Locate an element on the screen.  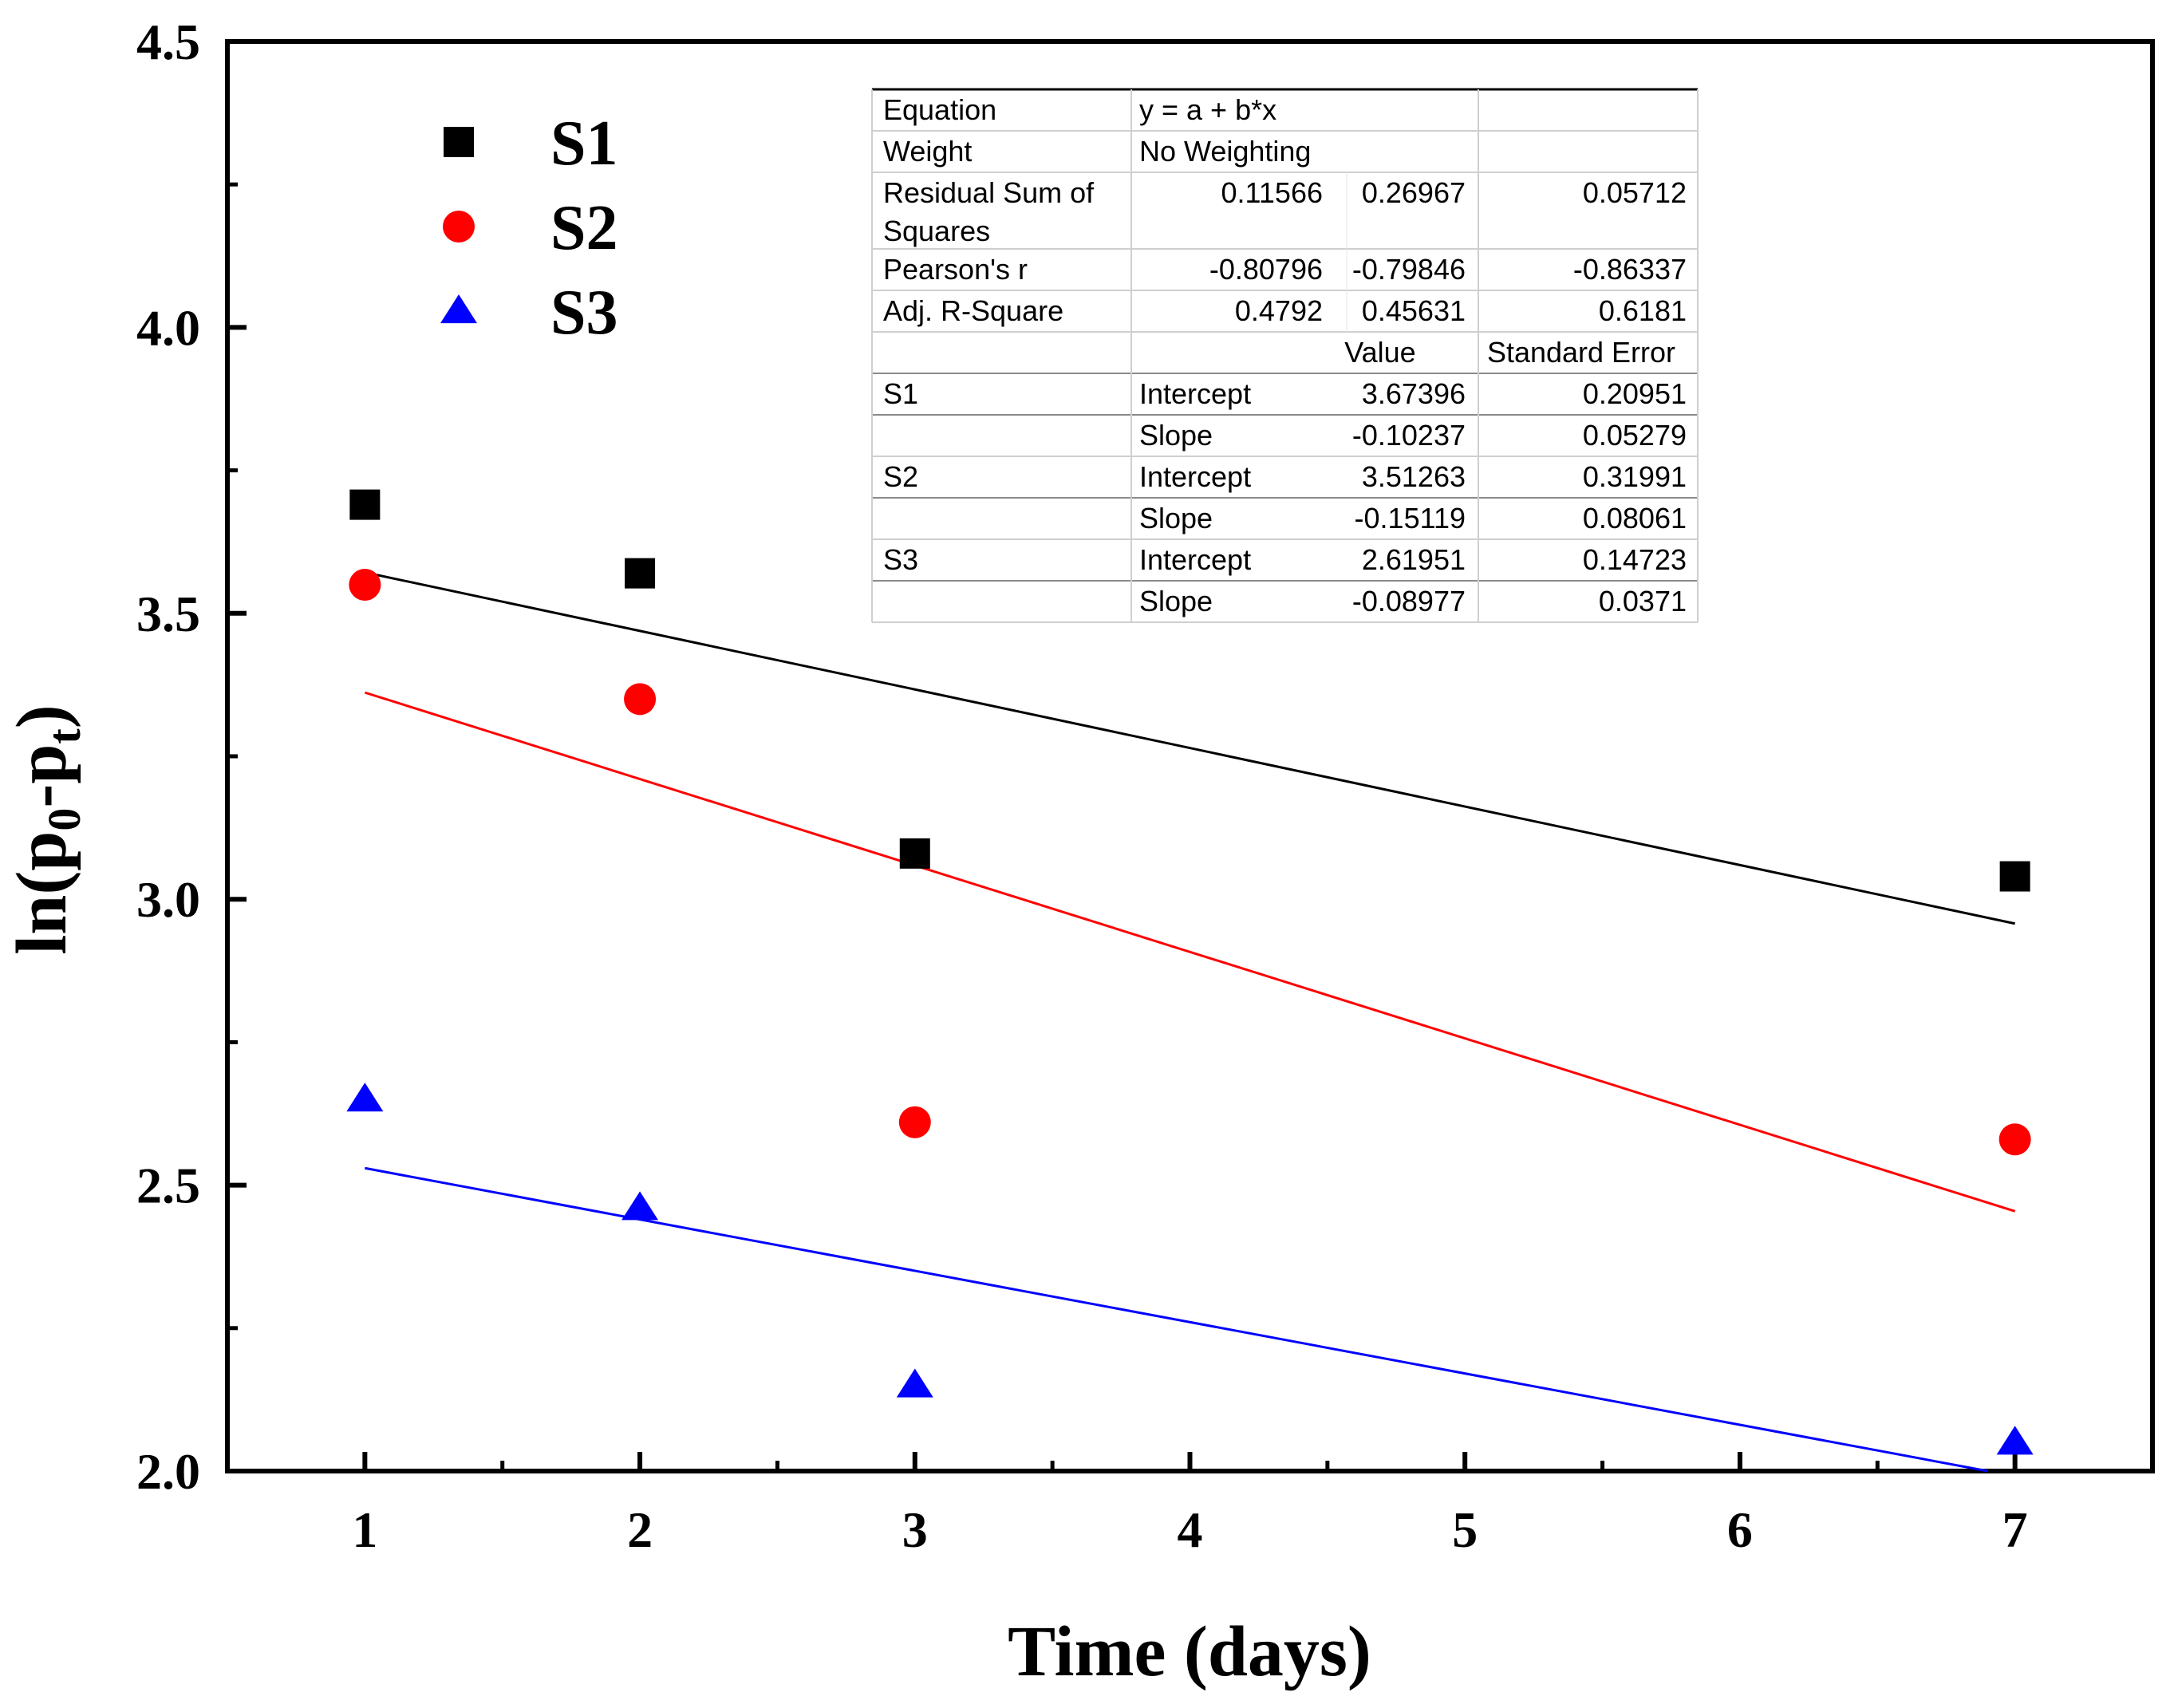
fit-table-cell: -0.80796 is located at coordinates (1266, 269).